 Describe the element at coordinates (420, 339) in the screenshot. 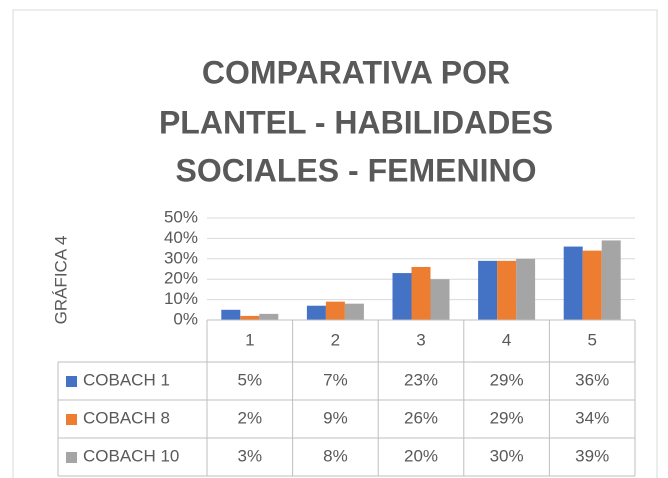

I see `x-tick-label: 3` at that location.